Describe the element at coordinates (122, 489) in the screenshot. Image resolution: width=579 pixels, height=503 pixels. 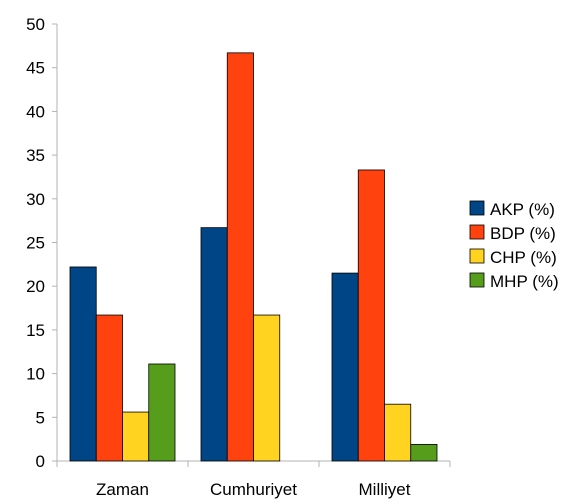
I see `category-label: Zaman` at that location.